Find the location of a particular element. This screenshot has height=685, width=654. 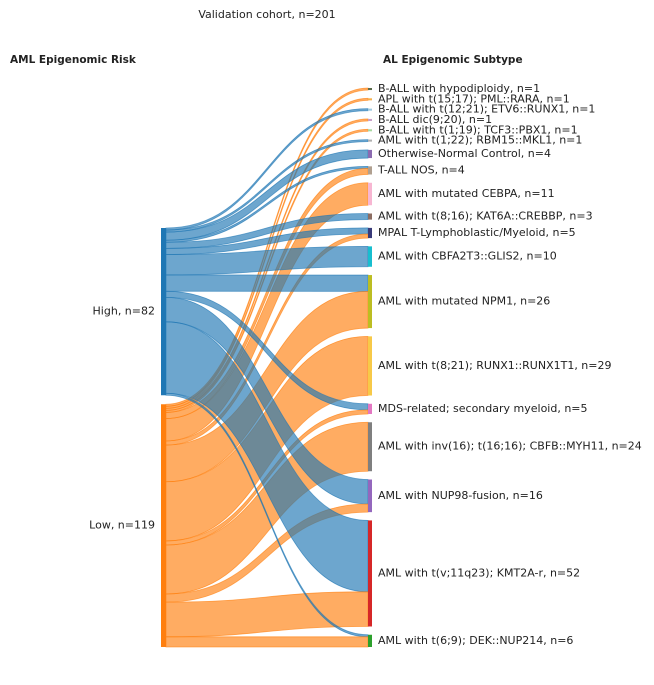

left-header: AML Epigenomic Risk is located at coordinates (73, 60).